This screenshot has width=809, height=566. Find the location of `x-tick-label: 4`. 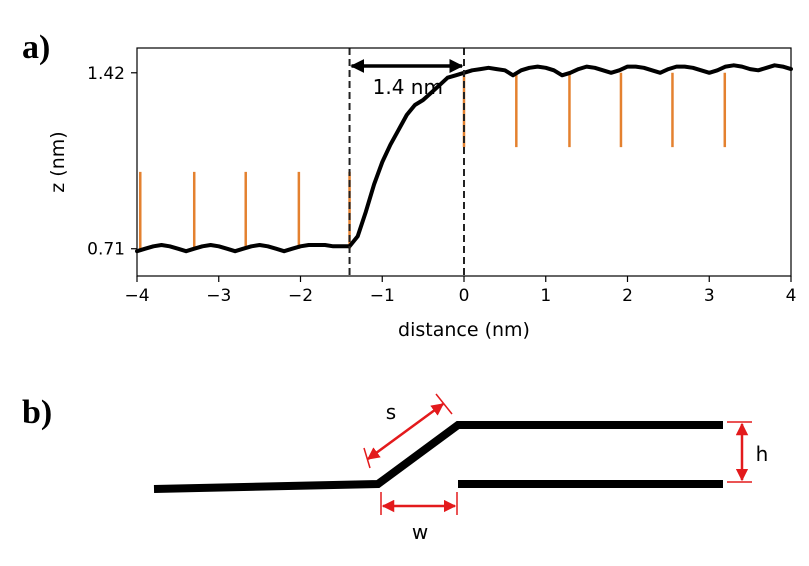

x-tick-label: 4 is located at coordinates (791, 296).